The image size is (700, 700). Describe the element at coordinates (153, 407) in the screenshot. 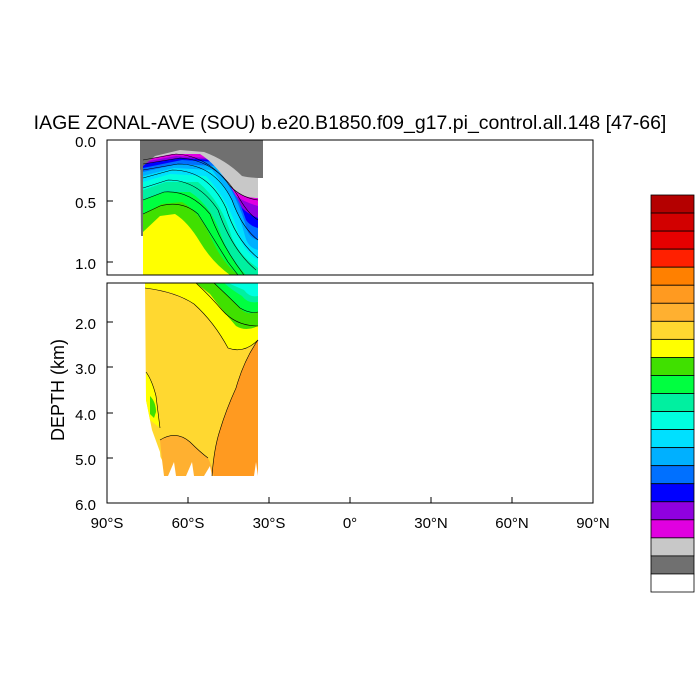

I see `contour-fill-green-patch` at that location.